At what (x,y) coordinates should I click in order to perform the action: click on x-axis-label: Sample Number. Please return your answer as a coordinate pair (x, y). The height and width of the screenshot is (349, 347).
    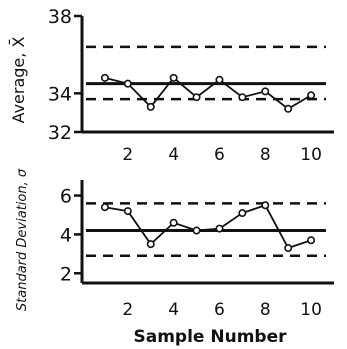
    Looking at the image, I should click on (211, 337).